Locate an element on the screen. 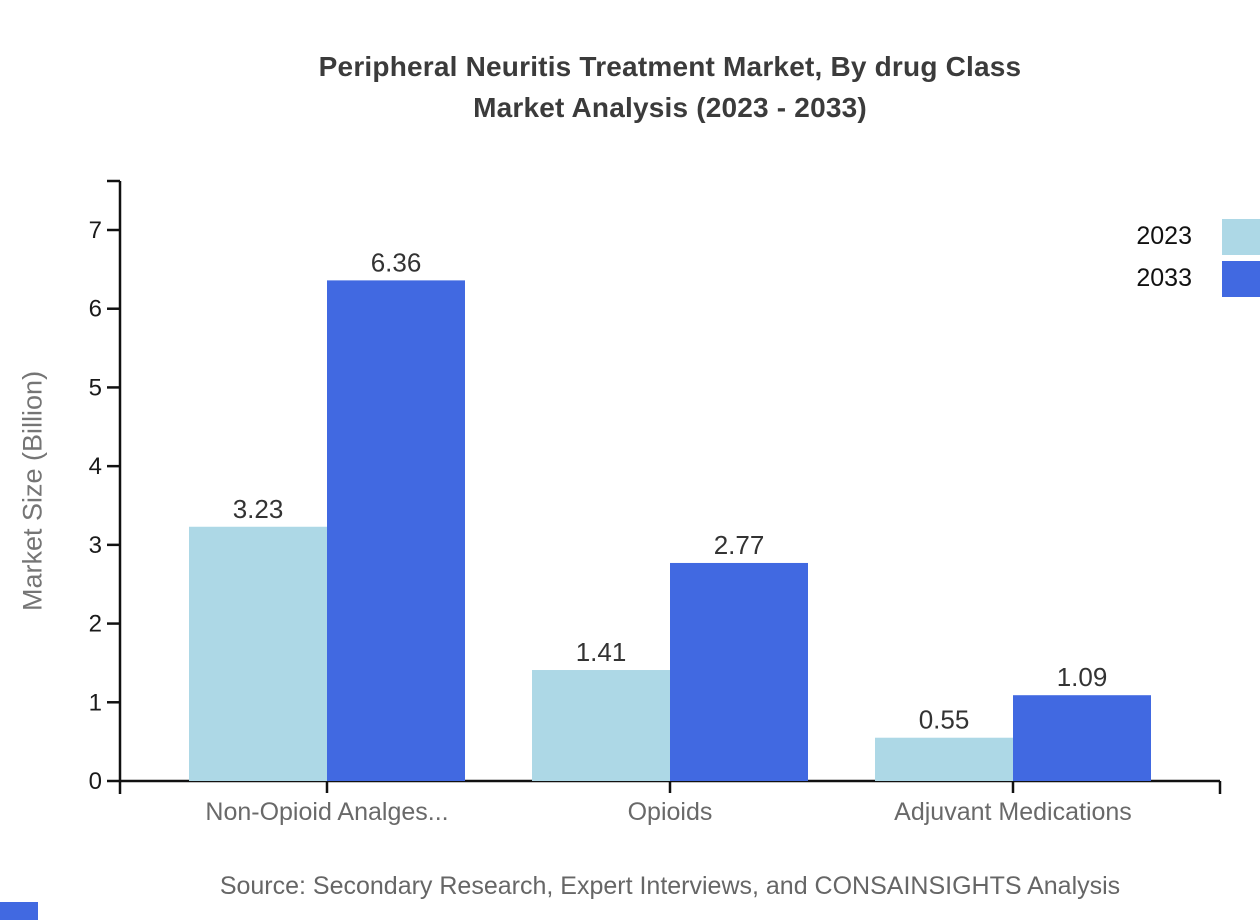 The image size is (1260, 920). bar-2023-adjuvant-medications is located at coordinates (944, 759).